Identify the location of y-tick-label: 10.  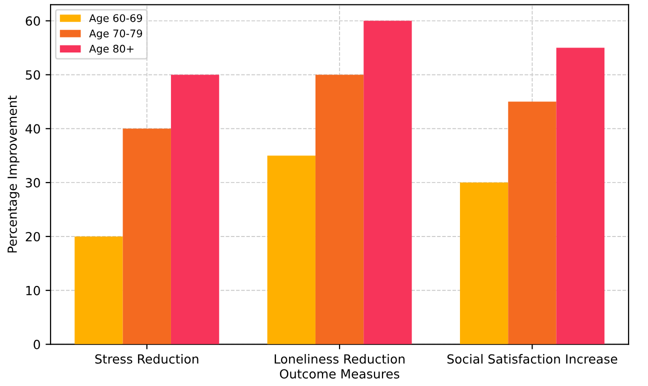
(33, 291).